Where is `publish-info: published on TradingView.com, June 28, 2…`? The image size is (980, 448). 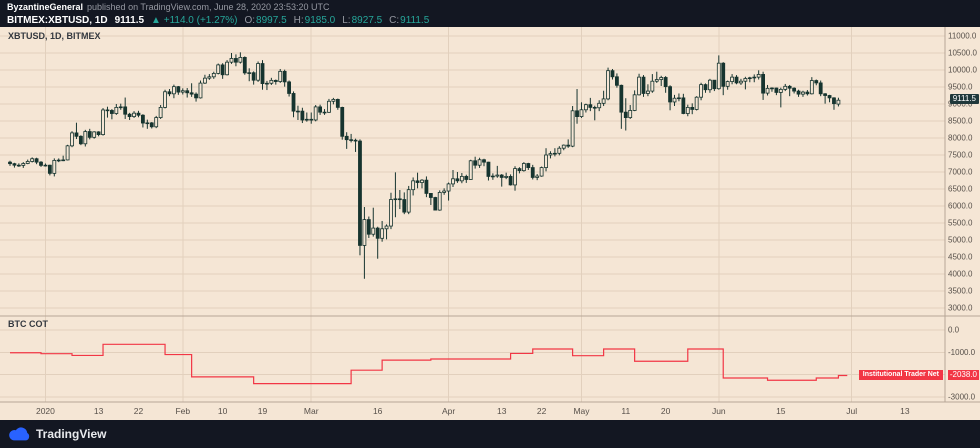 publish-info: published on TradingView.com, June 28, 2… is located at coordinates (208, 6).